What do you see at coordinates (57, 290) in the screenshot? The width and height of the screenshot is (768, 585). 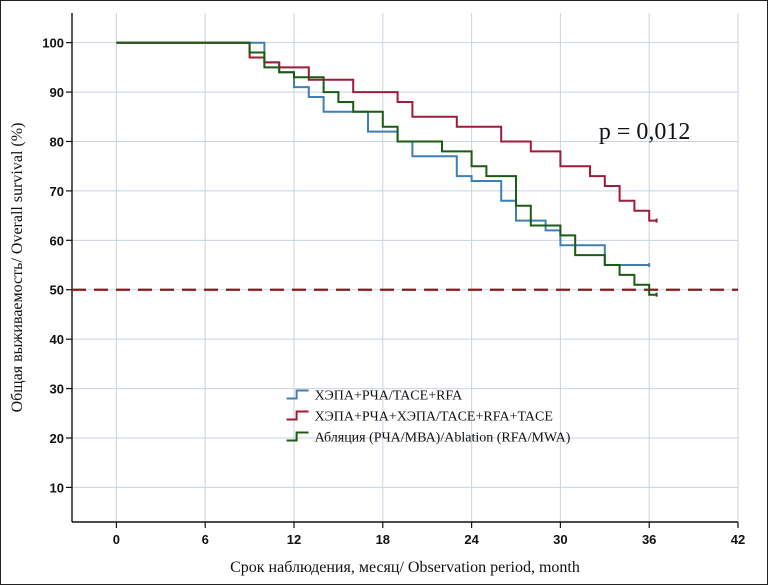 I see `y-tick-label: 50` at bounding box center [57, 290].